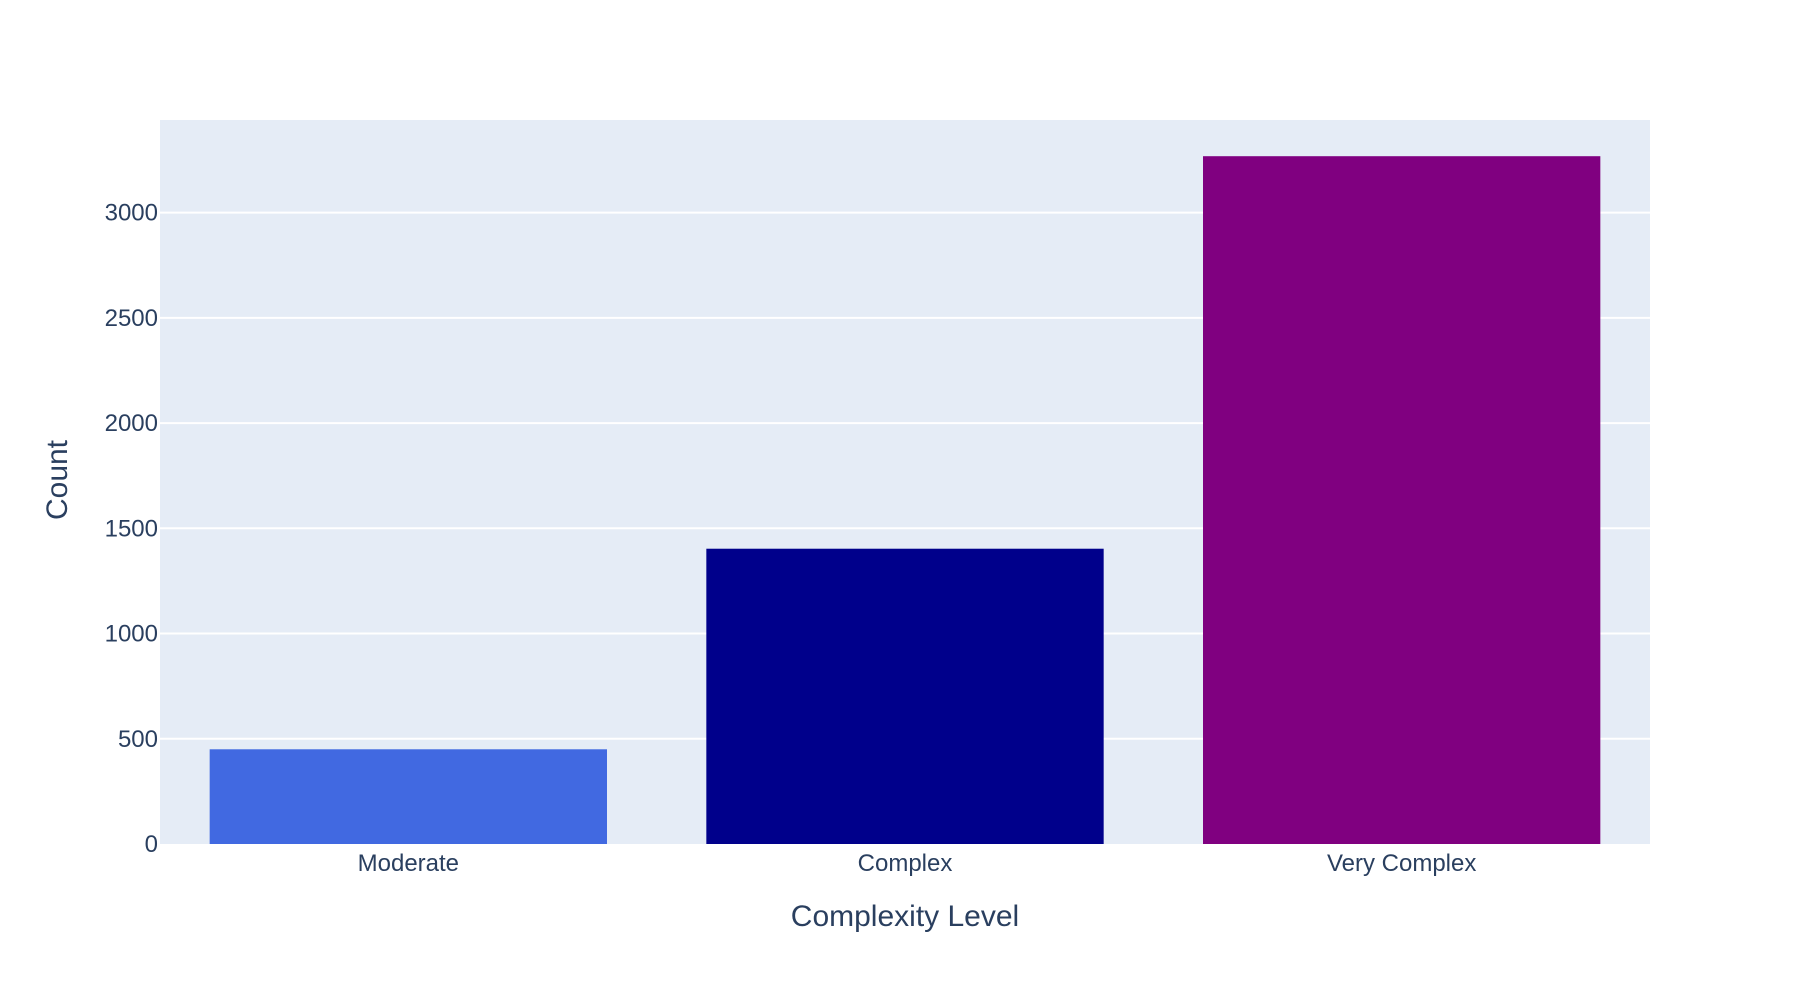 Image resolution: width=1800 pixels, height=1000 pixels. Describe the element at coordinates (905, 916) in the screenshot. I see `x-axis-title: Complexity Level` at that location.